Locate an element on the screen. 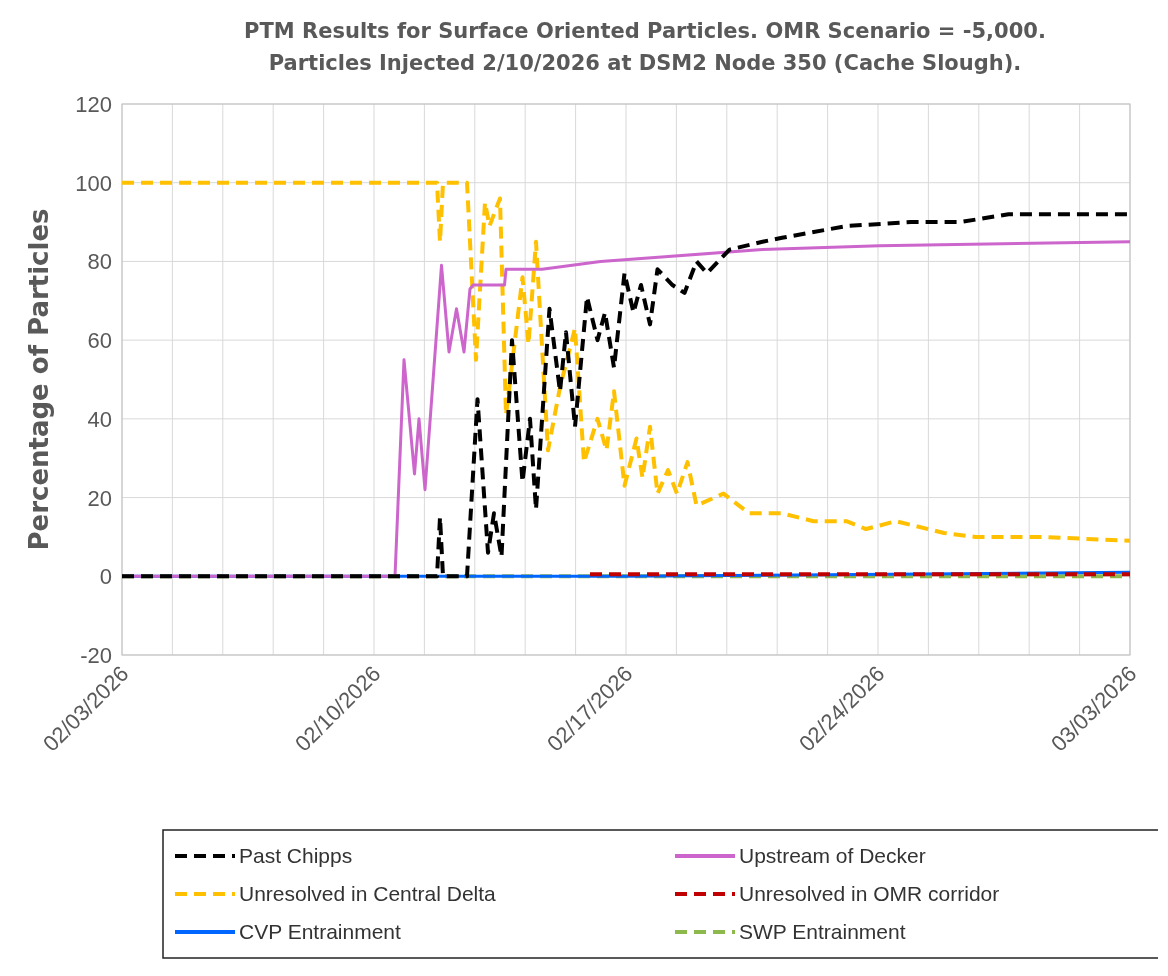 The width and height of the screenshot is (1168, 976). y-tick-label: 0 is located at coordinates (105, 577).